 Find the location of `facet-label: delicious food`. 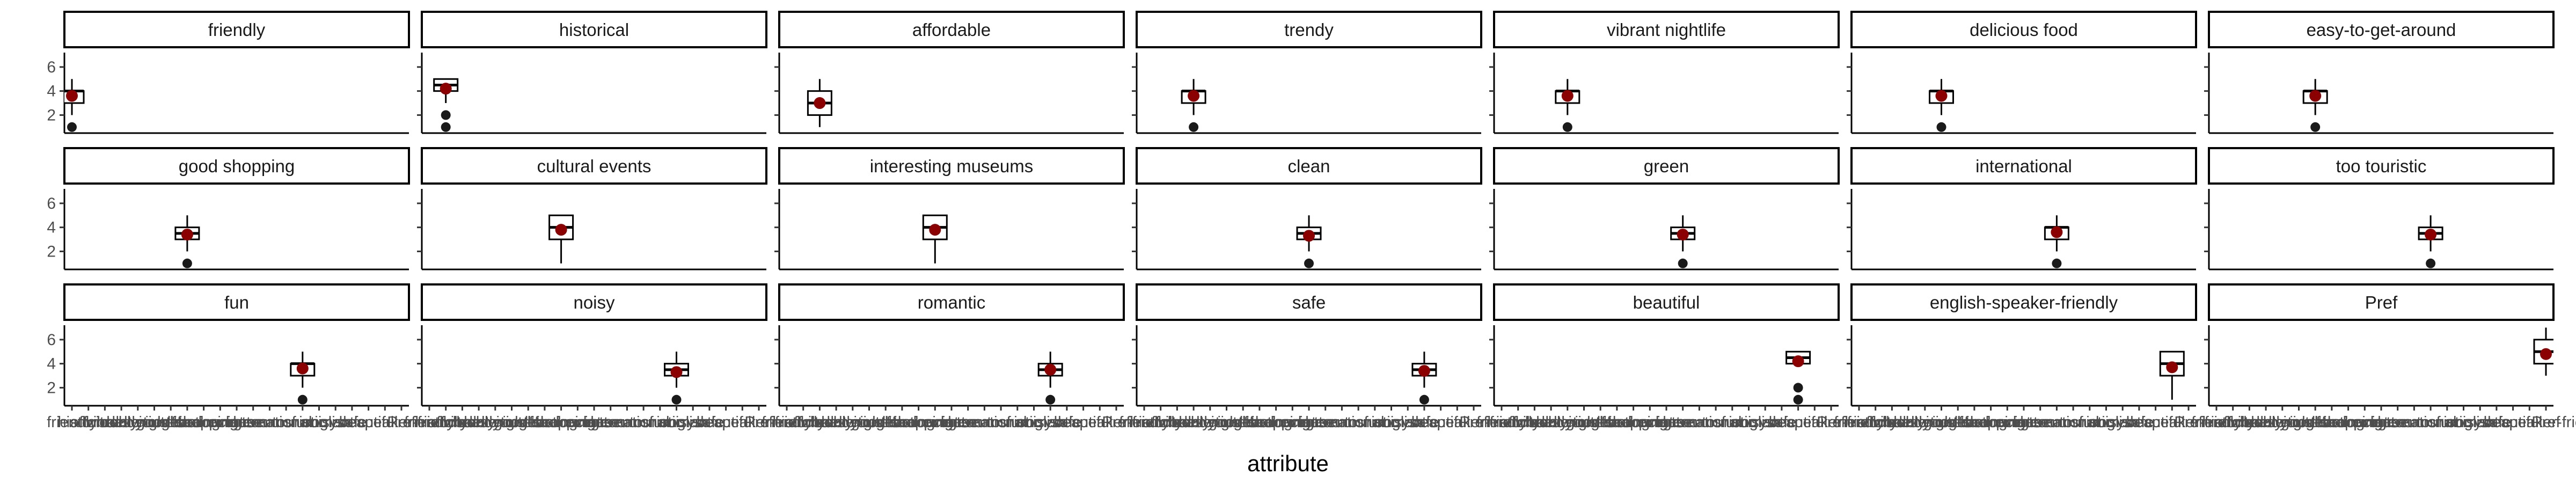

facet-label: delicious food is located at coordinates (2024, 30).